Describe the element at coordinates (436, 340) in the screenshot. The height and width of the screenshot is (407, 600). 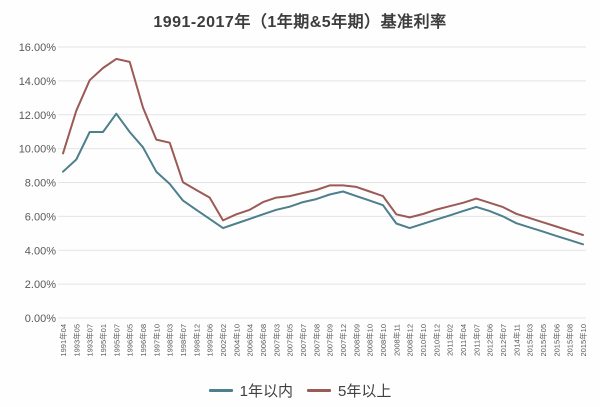
I see `x-tick-label: 2010年12` at that location.